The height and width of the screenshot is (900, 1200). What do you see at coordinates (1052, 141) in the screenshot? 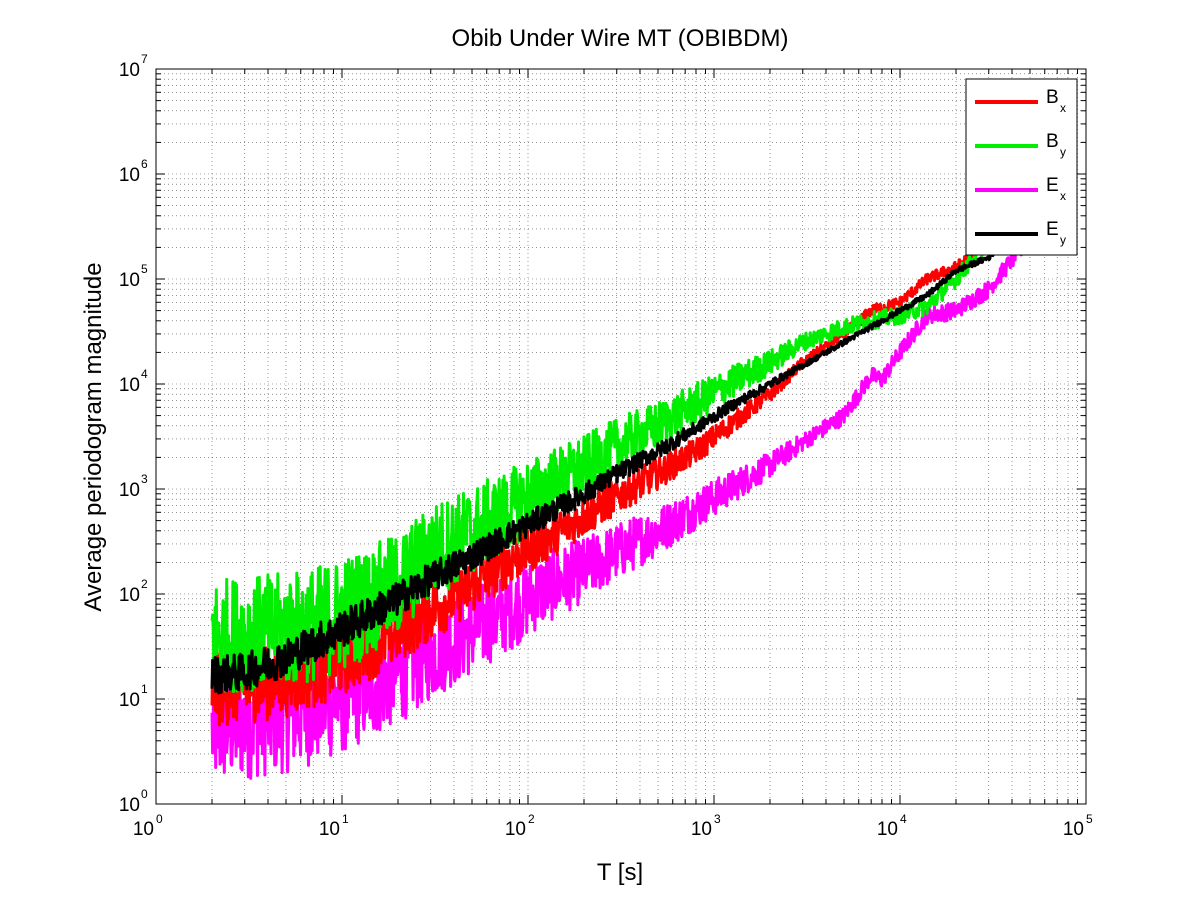
I see `legend-label-By: B` at bounding box center [1052, 141].